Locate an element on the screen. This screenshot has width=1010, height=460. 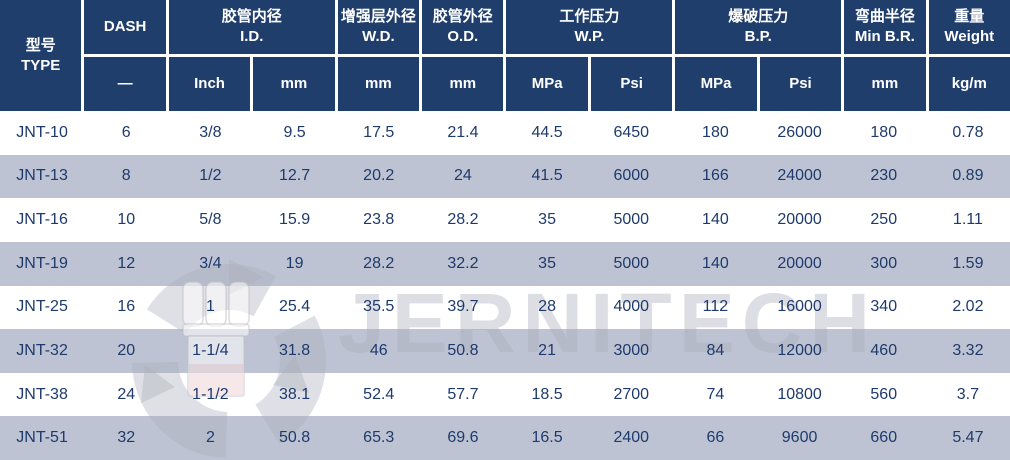
table-cell: 17.5 is located at coordinates (379, 132).